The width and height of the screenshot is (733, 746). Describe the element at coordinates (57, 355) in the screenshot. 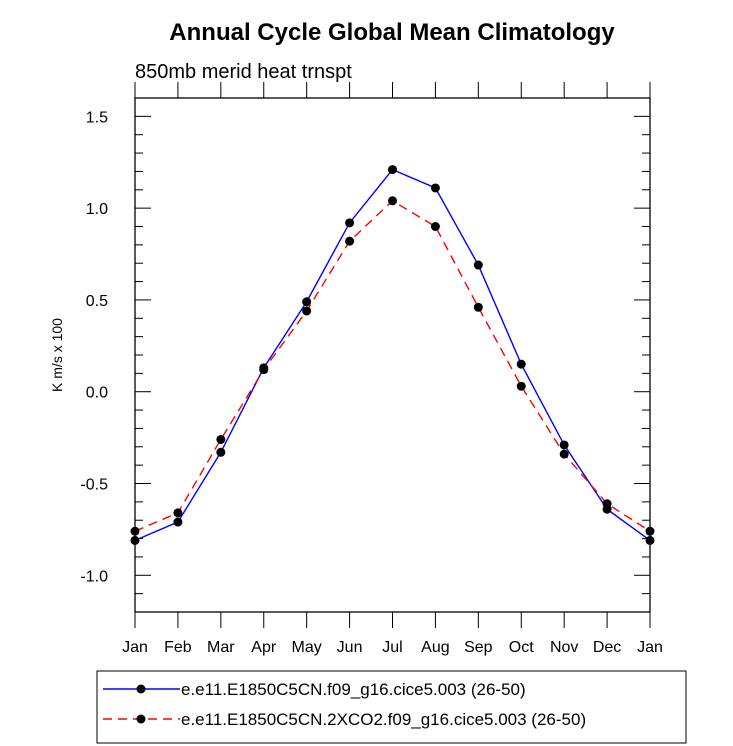

I see `y-axis-label: K m/s x 100` at that location.